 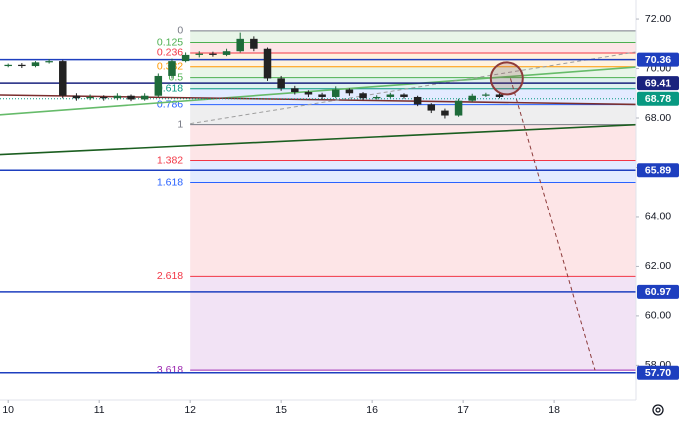 What do you see at coordinates (99, 410) in the screenshot?
I see `x-tick-label: 11` at bounding box center [99, 410].